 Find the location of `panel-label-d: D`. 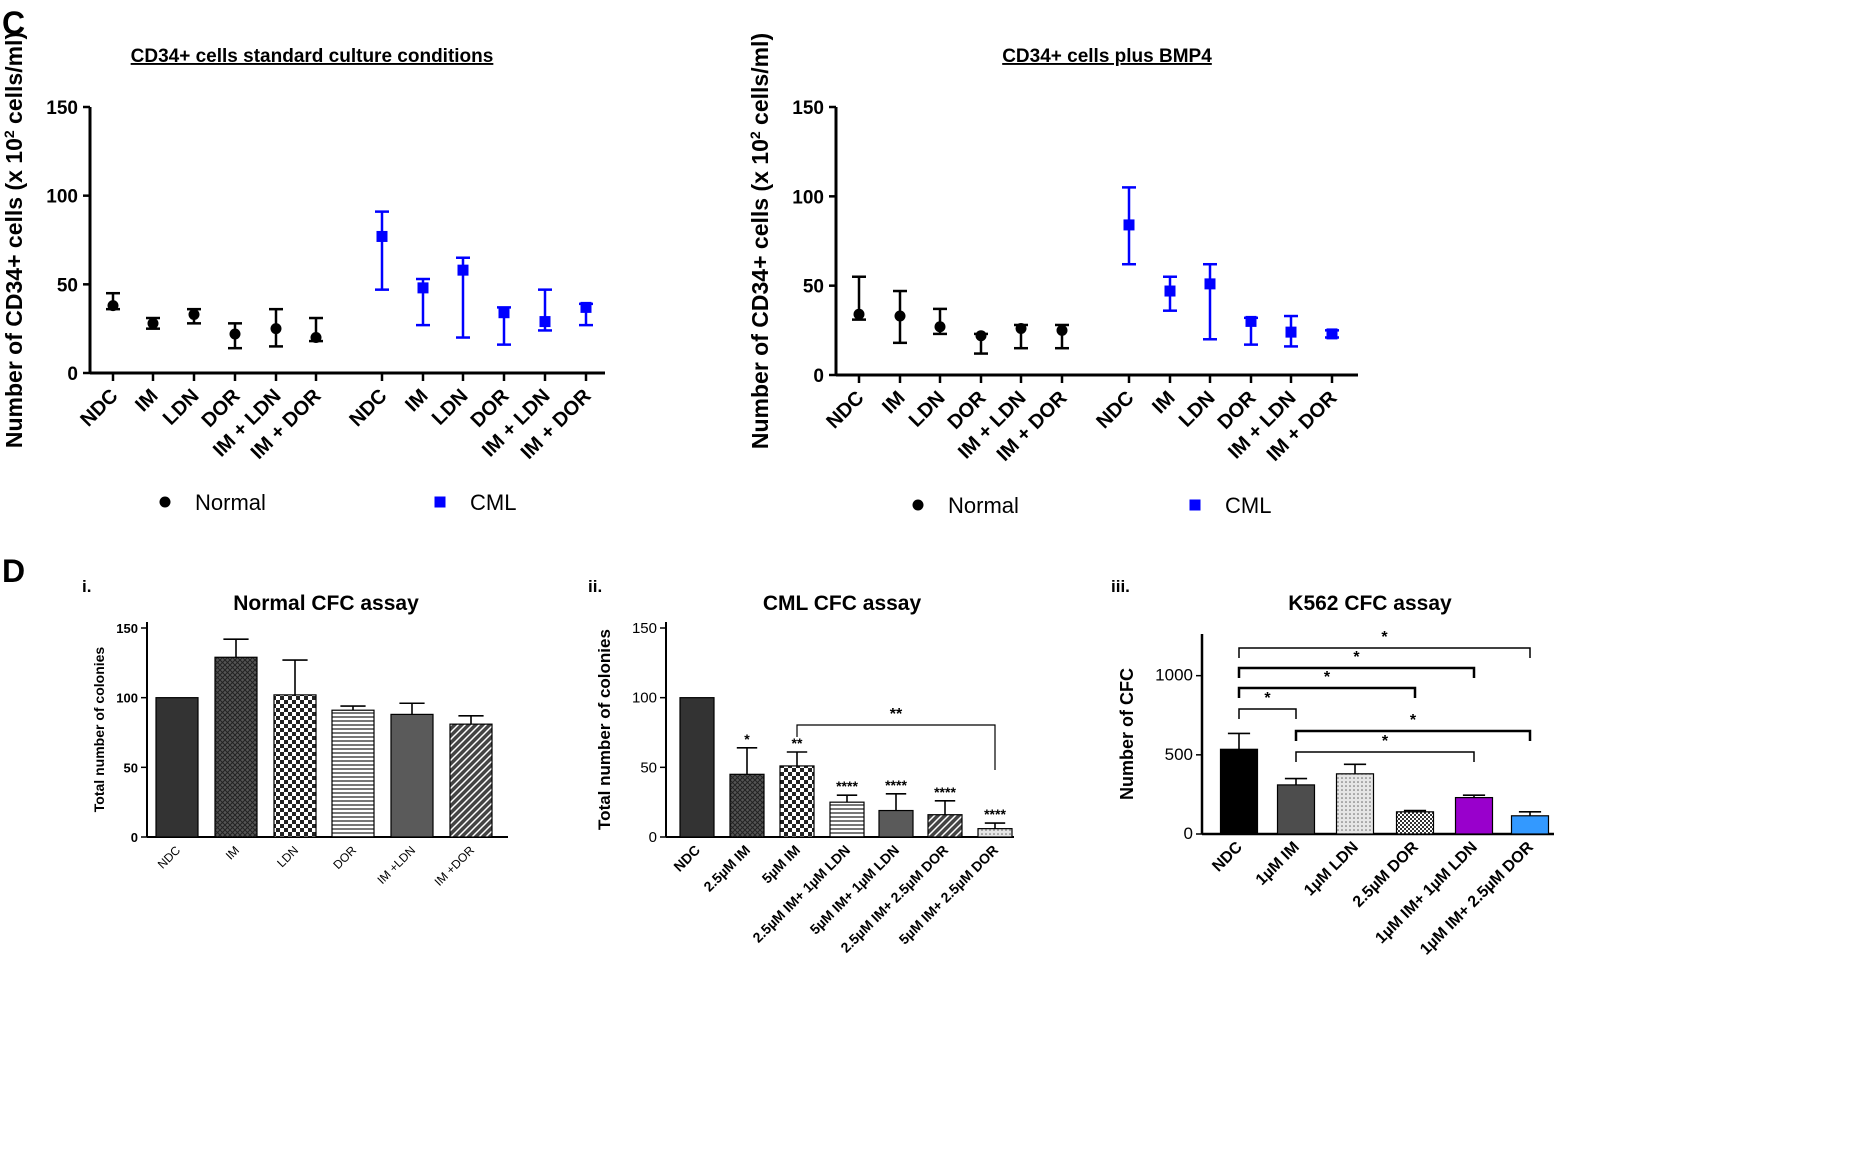

panel-label-d: D is located at coordinates (13, 571).